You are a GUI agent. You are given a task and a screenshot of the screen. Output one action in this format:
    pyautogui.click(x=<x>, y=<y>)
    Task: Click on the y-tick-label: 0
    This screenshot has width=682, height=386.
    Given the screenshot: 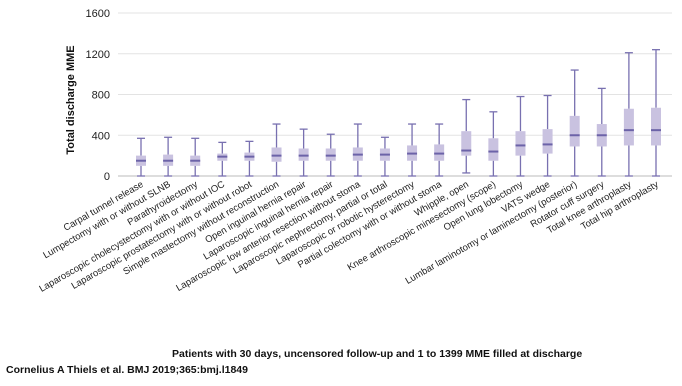 What is the action you would take?
    pyautogui.click(x=107, y=177)
    